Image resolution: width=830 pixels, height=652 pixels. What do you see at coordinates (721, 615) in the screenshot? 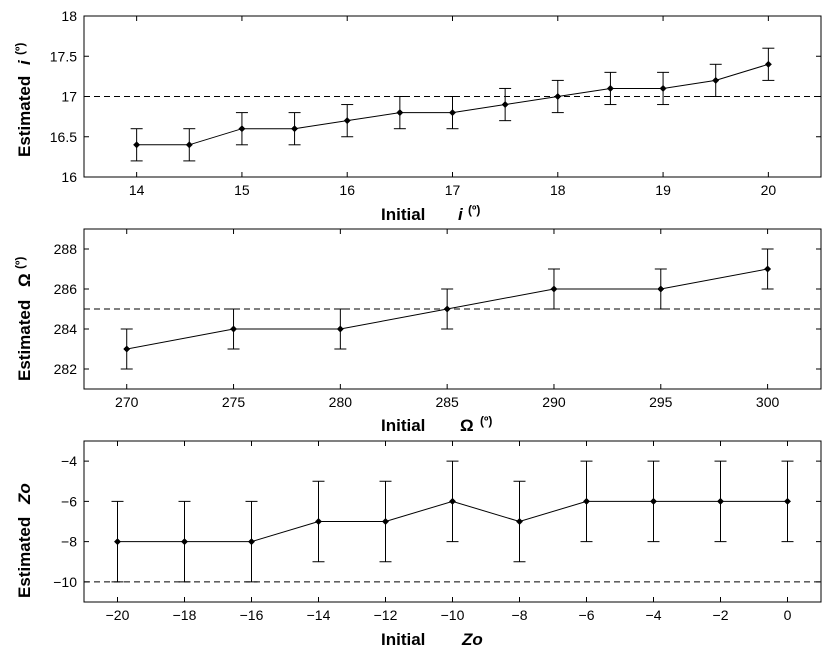
I see `x-tick-label: −2` at bounding box center [721, 615].